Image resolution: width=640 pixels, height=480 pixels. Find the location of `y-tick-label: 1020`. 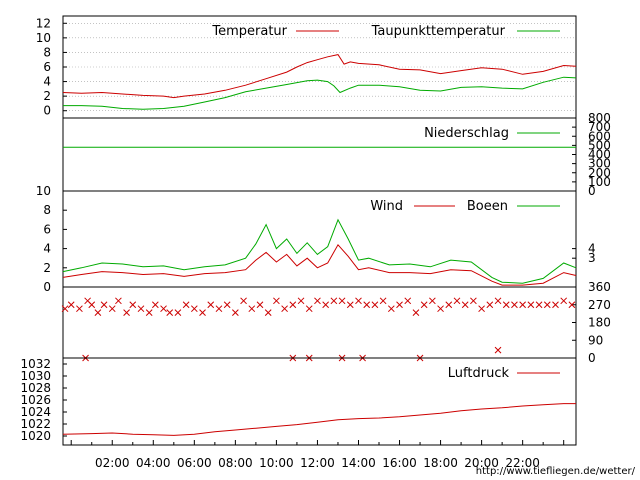

y-tick-label: 1020 is located at coordinates (35, 436).